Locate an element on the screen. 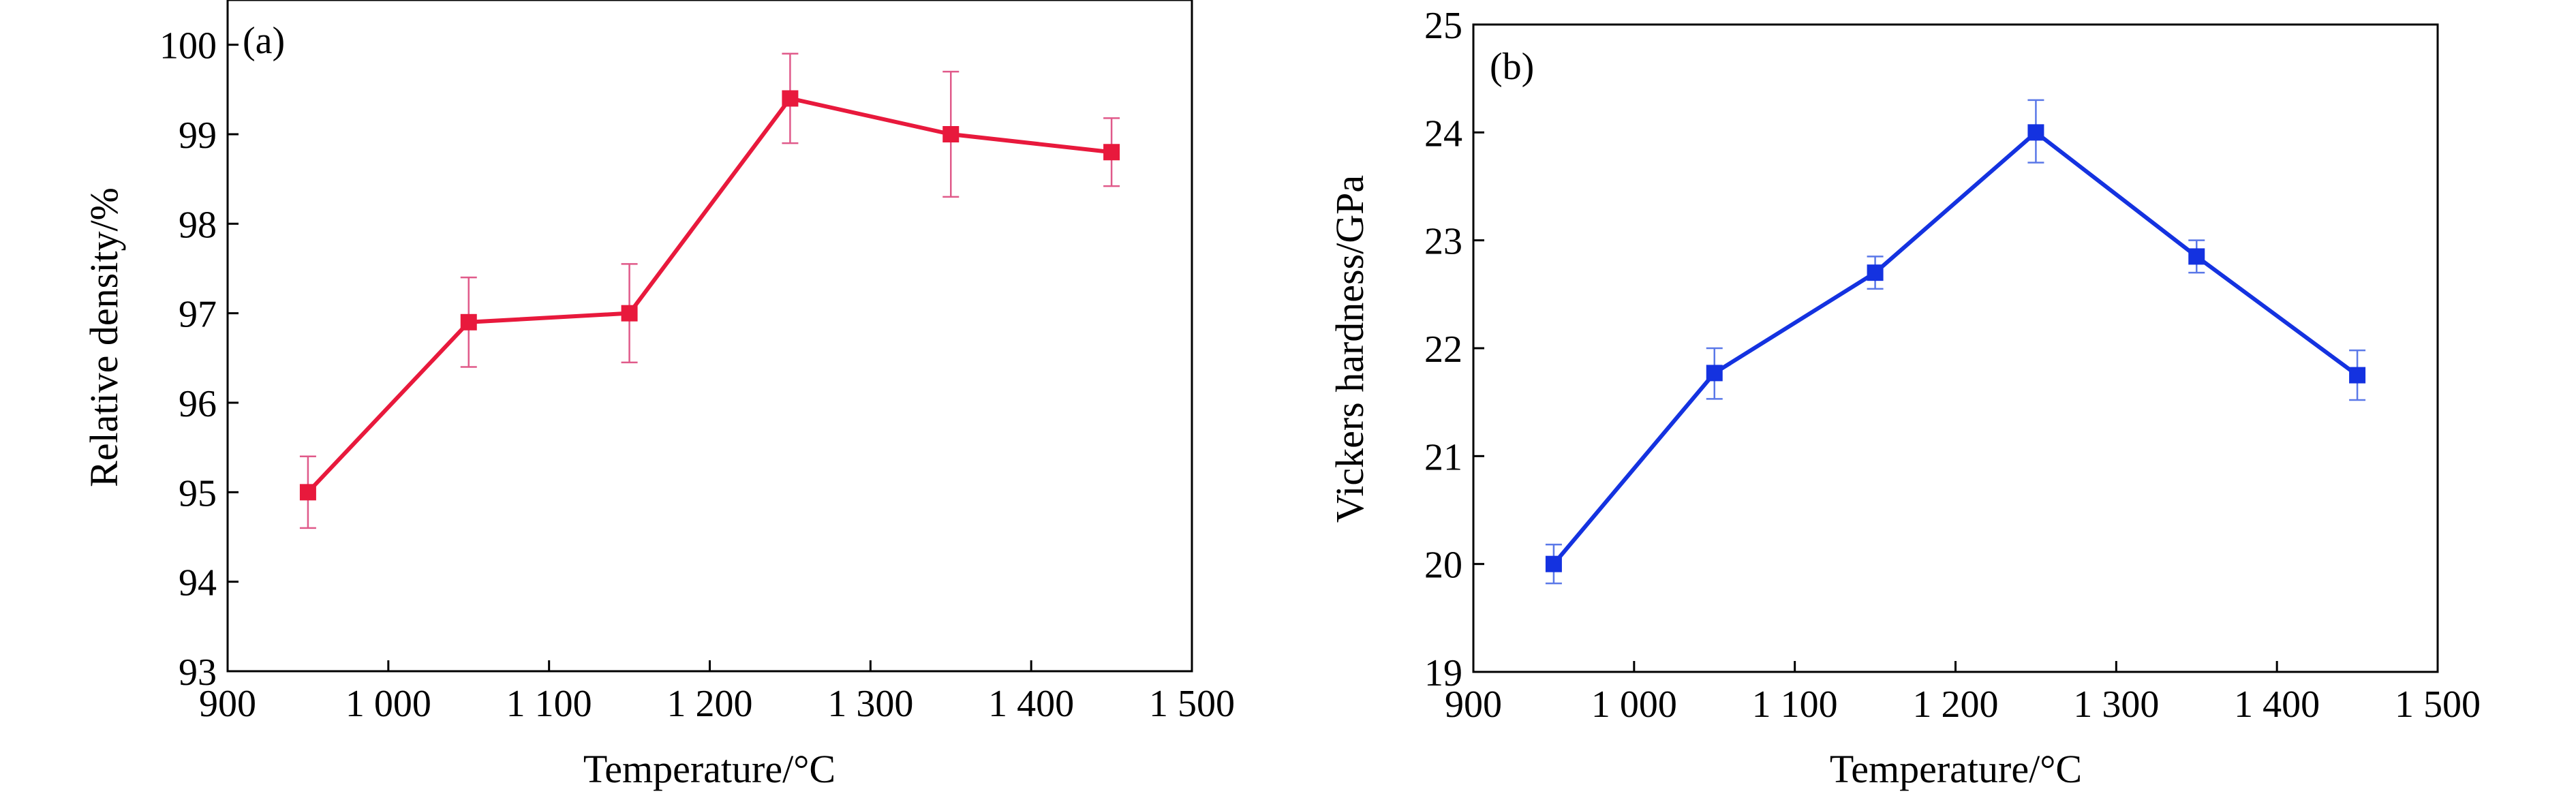  panel-a-xtick-label: 1 100 is located at coordinates (549, 704).